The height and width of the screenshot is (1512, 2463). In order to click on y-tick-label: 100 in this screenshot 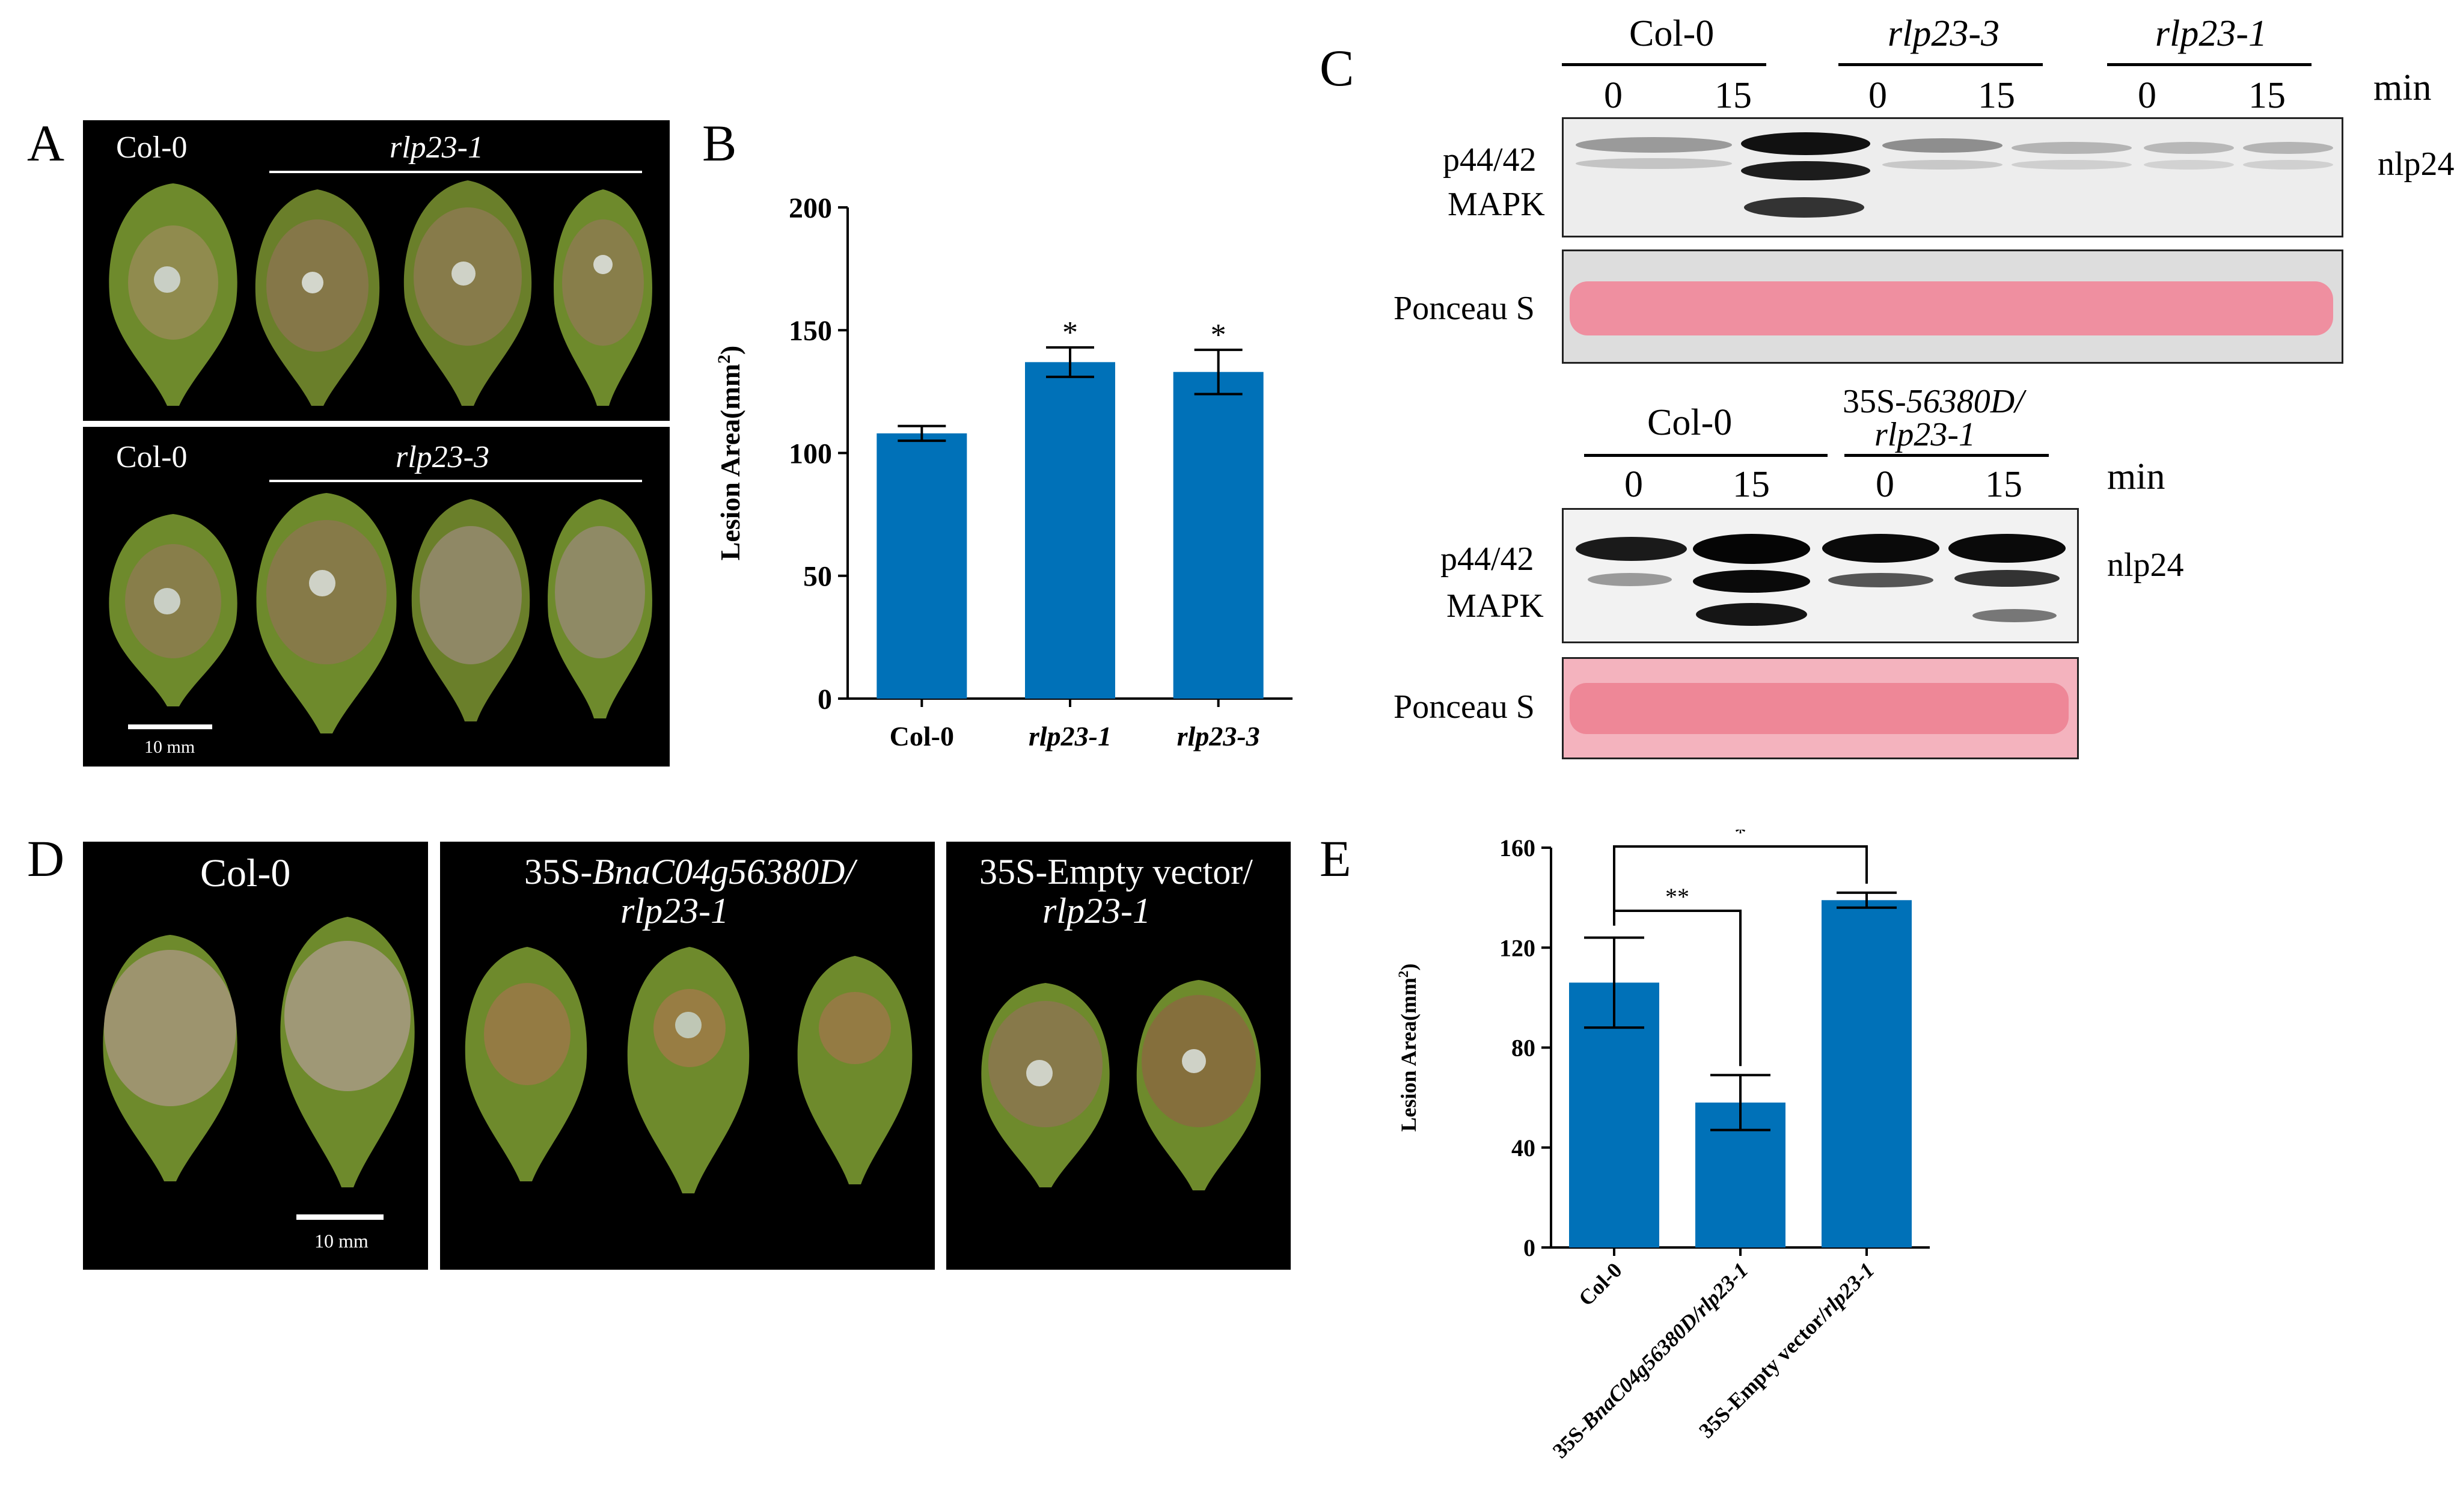, I will do `click(810, 454)`.